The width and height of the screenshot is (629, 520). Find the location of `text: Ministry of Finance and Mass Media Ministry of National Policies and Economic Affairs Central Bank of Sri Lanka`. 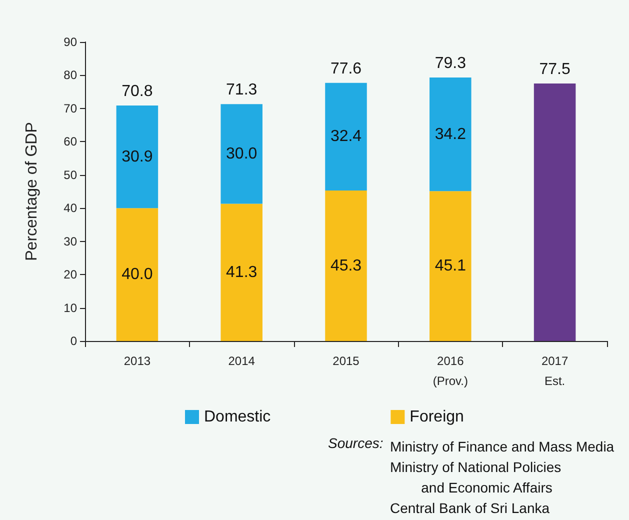

text: Ministry of Finance and Mass Media Ministry of National Policies and Economic Affairs Central Bank of Sri Lanka is located at coordinates (502, 477).